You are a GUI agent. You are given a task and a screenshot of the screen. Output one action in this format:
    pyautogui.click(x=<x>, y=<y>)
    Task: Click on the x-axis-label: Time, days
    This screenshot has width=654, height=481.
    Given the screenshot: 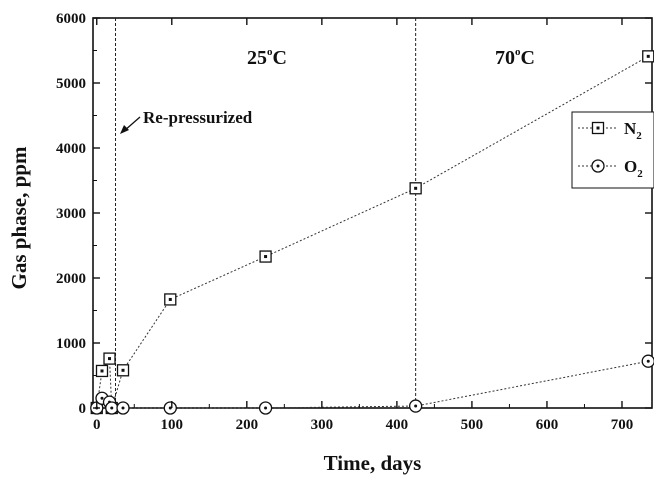 What is the action you would take?
    pyautogui.click(x=373, y=463)
    